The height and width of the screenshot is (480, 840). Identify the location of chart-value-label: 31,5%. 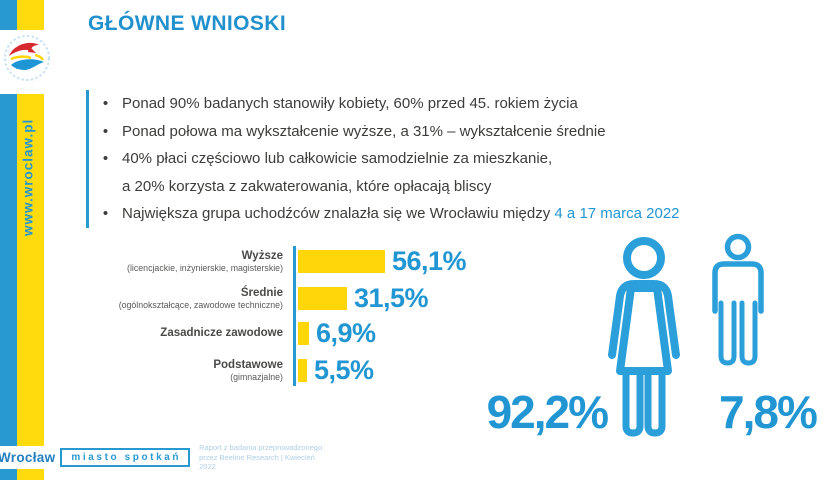
(391, 298).